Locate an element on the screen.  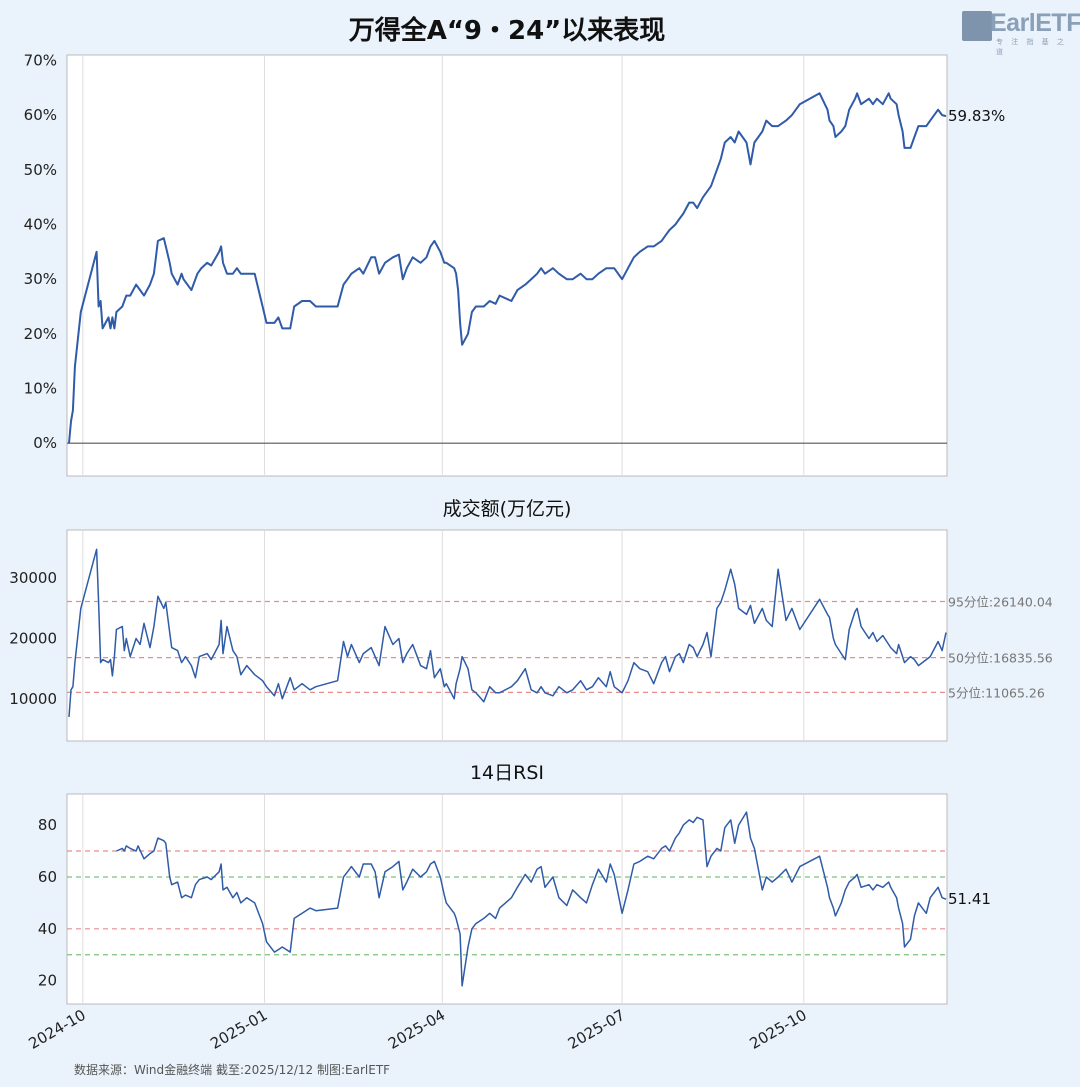
y-tick-label: 30% is located at coordinates (40, 279).